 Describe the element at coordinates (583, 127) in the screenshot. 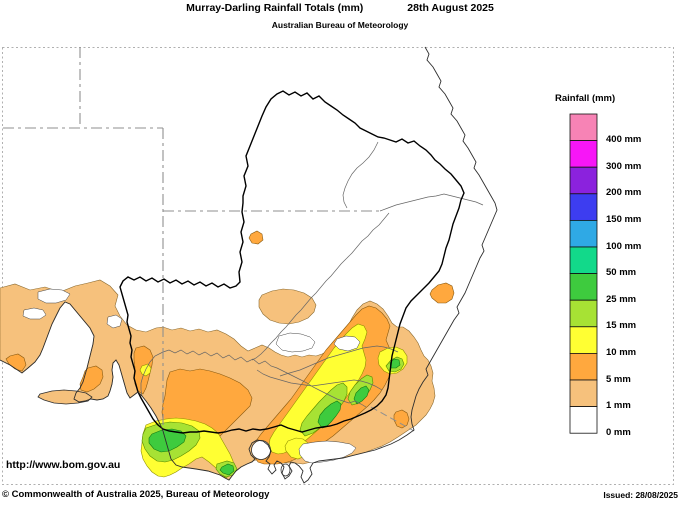

I see `legend-swatch-400mm` at that location.